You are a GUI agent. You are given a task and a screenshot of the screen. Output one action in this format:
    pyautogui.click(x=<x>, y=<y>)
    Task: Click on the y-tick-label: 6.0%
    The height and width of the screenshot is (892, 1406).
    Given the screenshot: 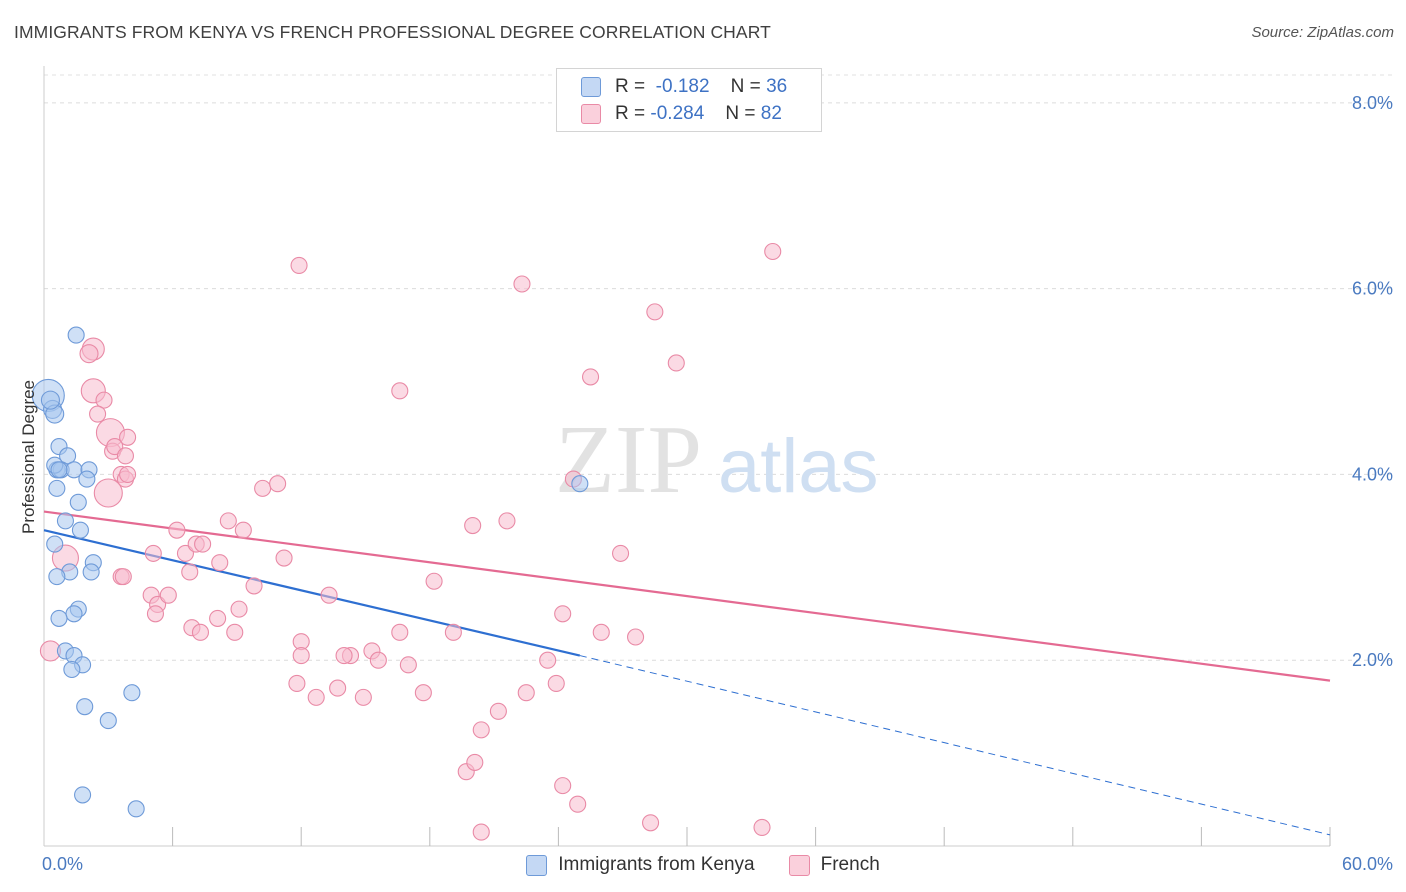 What is the action you would take?
    pyautogui.click(x=1372, y=289)
    